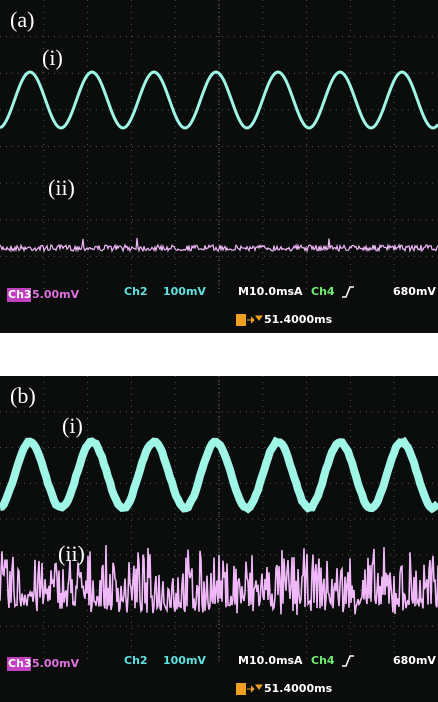 This screenshot has width=438, height=702. I want to click on panel-label: (a), so click(22, 19).